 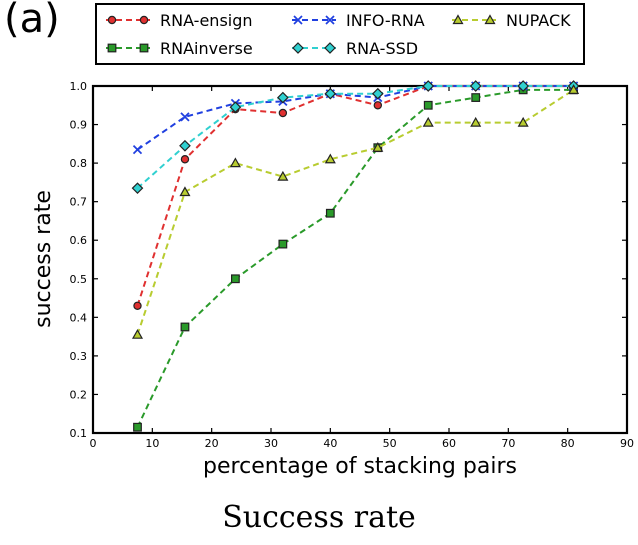 I want to click on legend-entry: RNA-ensign, so click(x=179, y=20).